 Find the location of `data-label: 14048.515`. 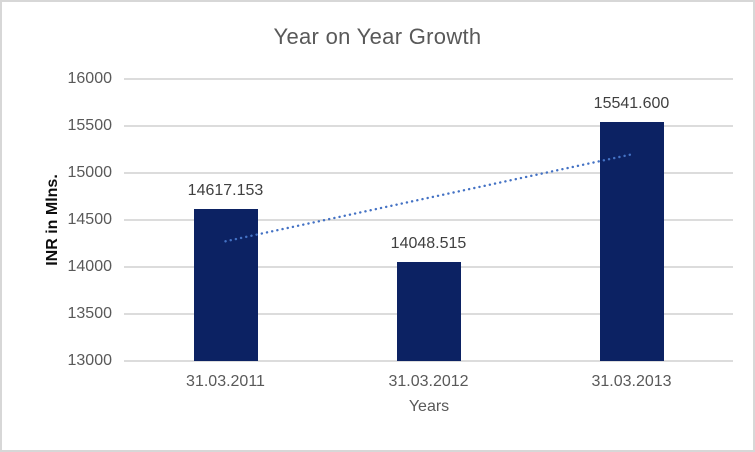

data-label: 14048.515 is located at coordinates (428, 244).